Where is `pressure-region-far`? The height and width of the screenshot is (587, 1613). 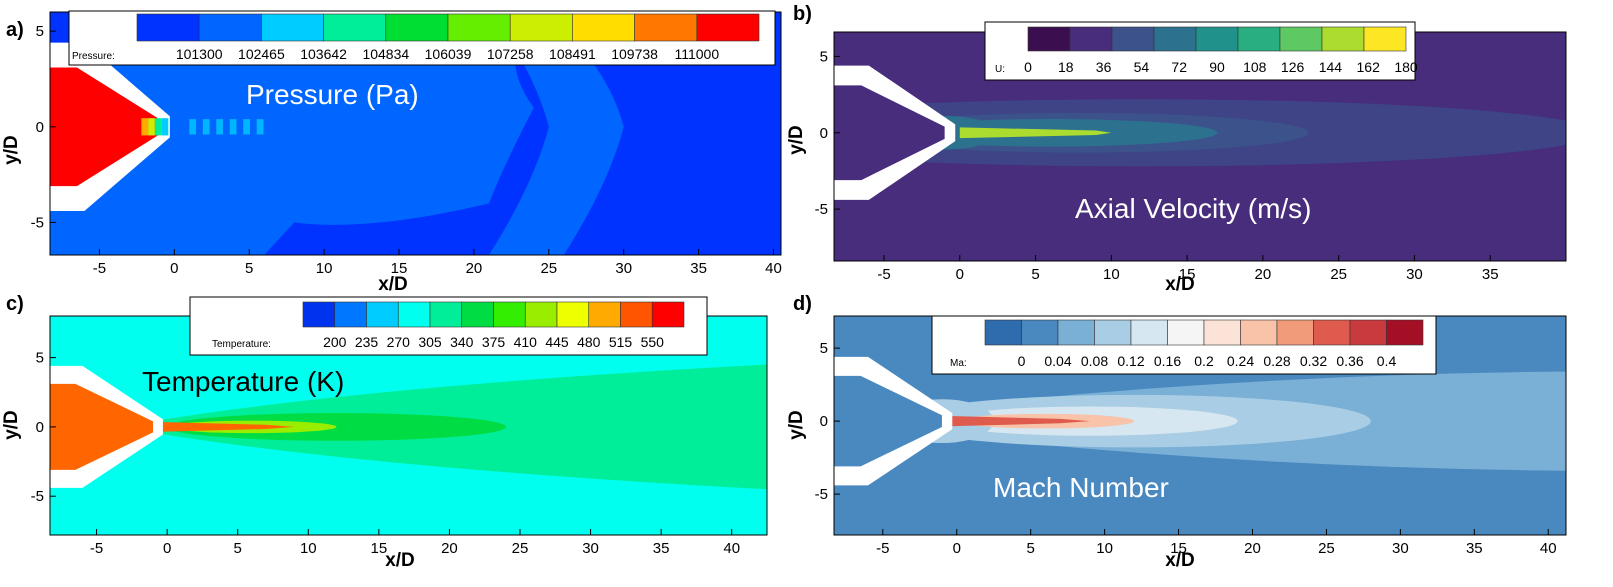
pressure-region-far is located at coordinates (556, 133).